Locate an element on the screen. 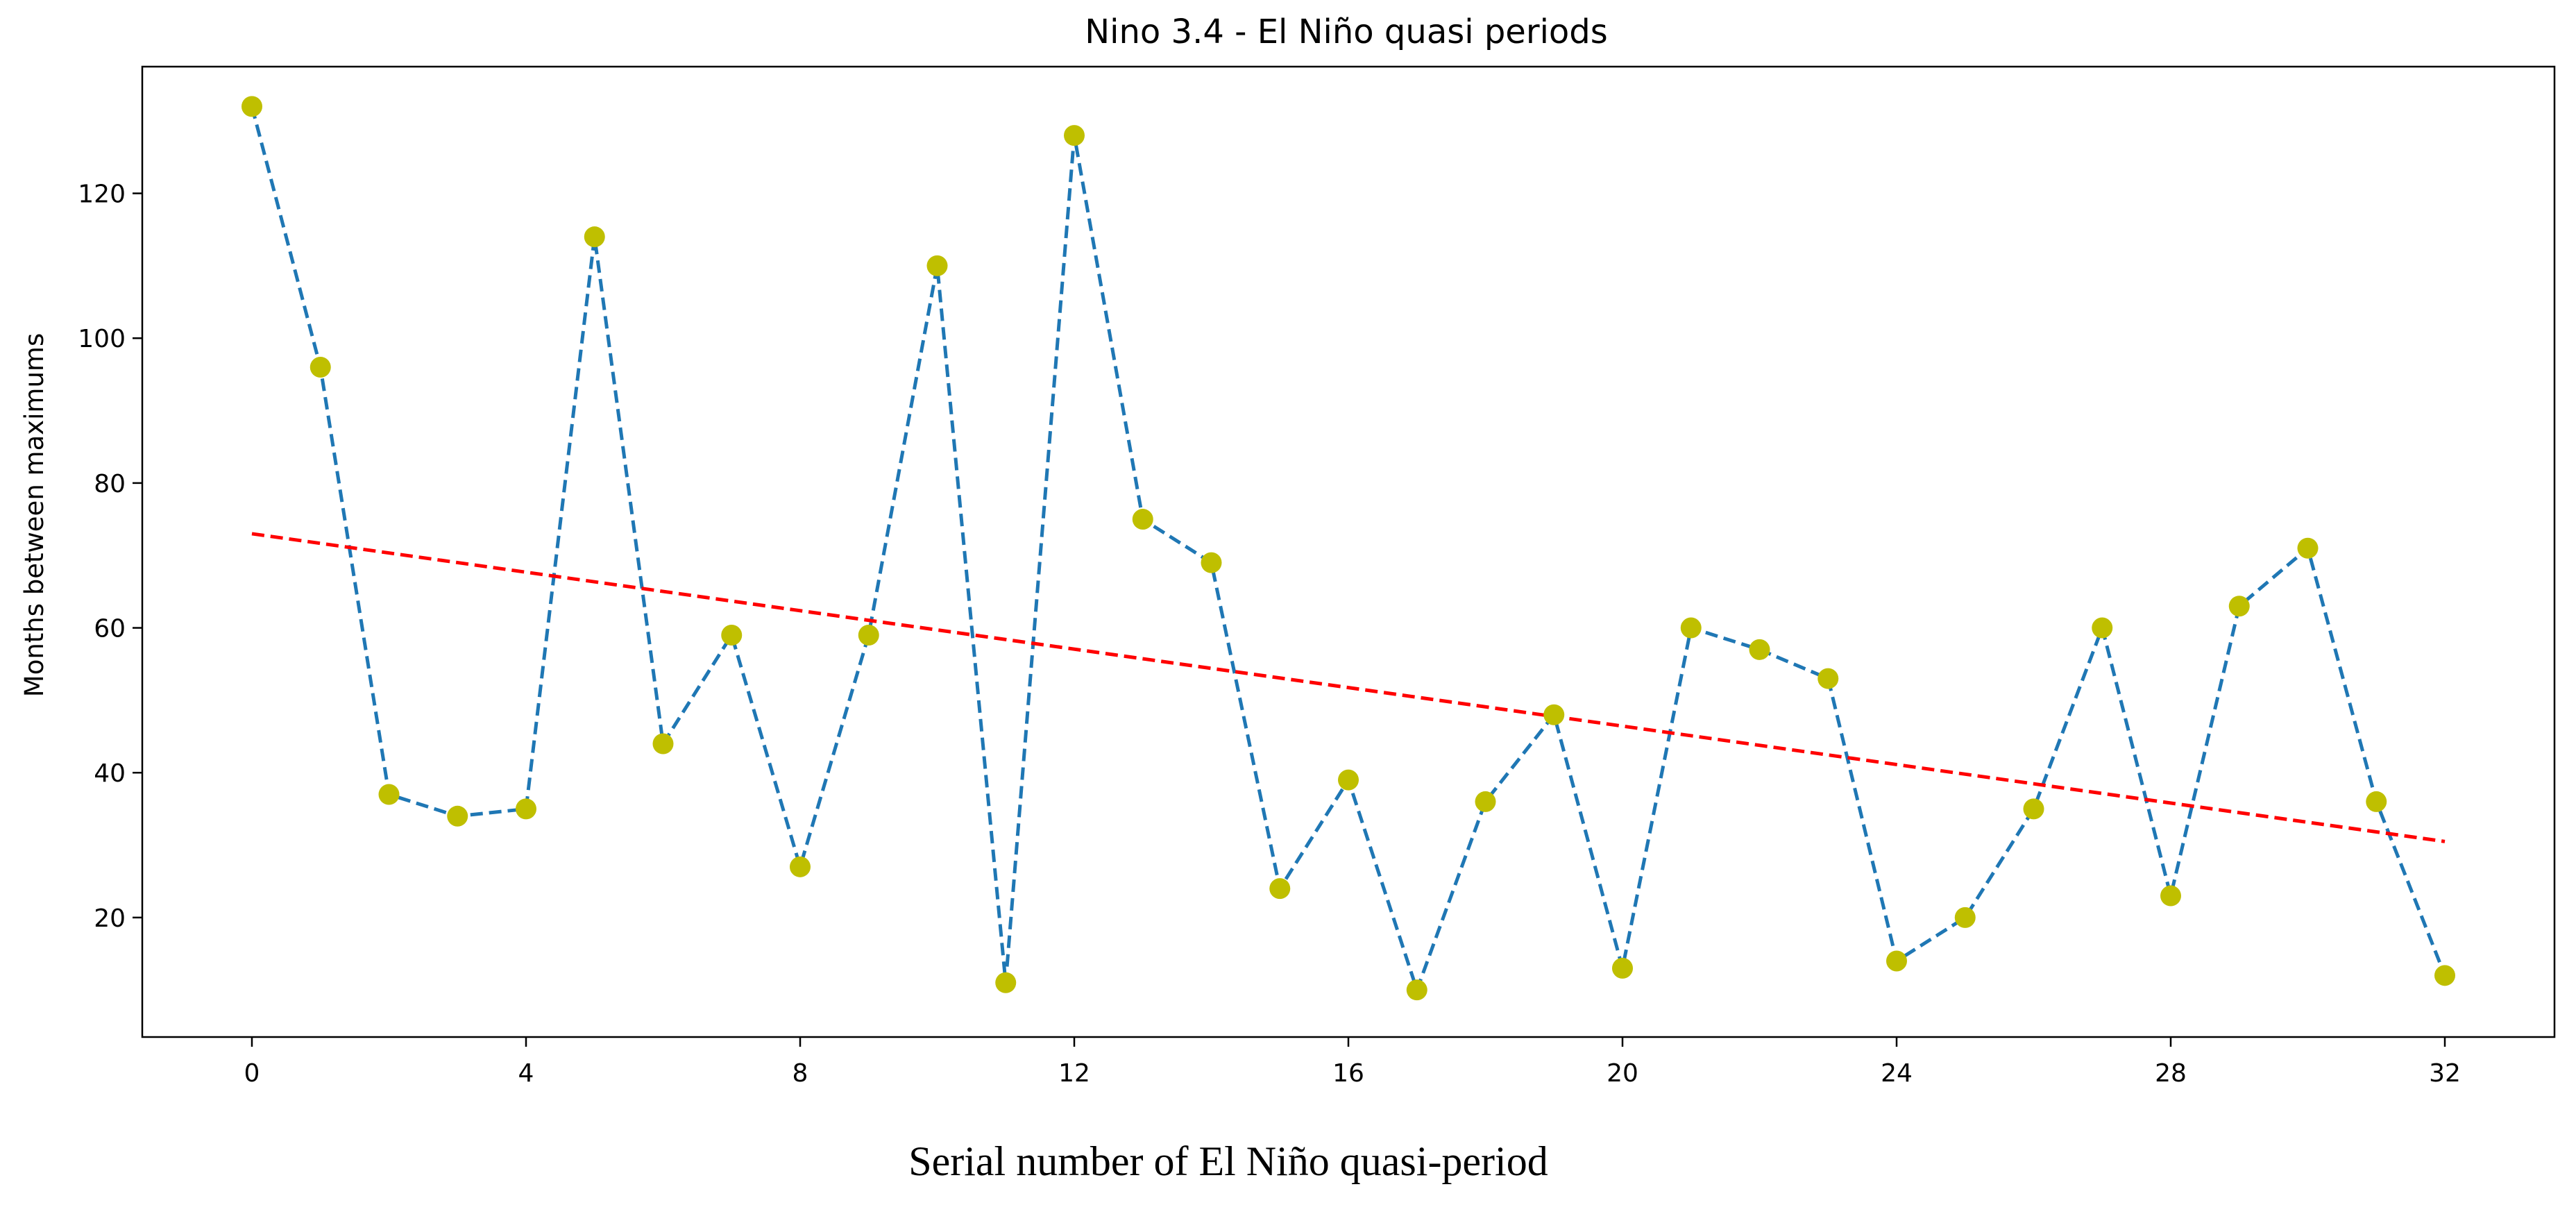 The height and width of the screenshot is (1205, 2576). x-tick-label: 12 is located at coordinates (1074, 1073).